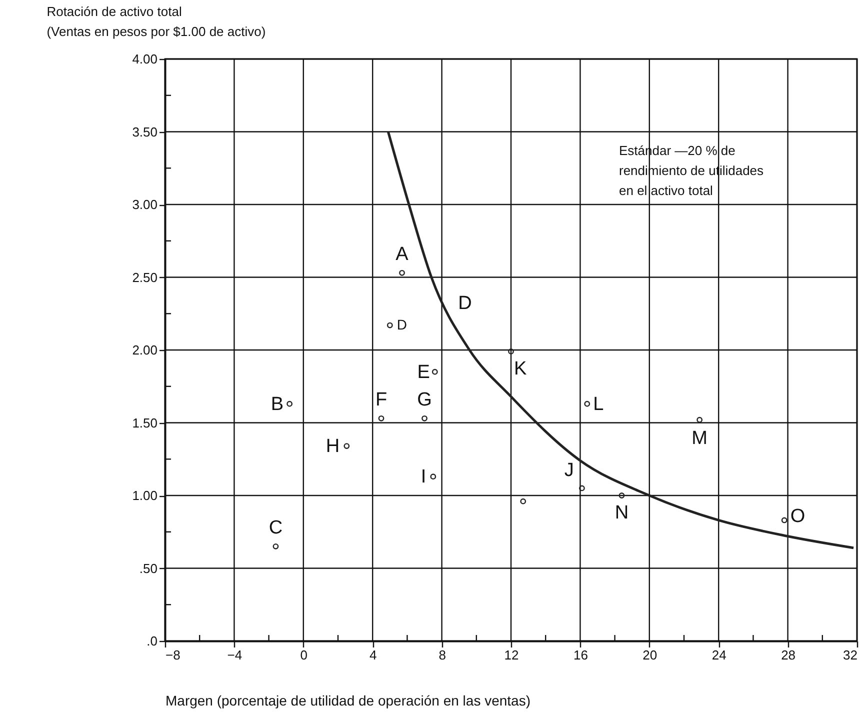 Image resolution: width=868 pixels, height=720 pixels. Describe the element at coordinates (569, 471) in the screenshot. I see `data-label: J` at that location.